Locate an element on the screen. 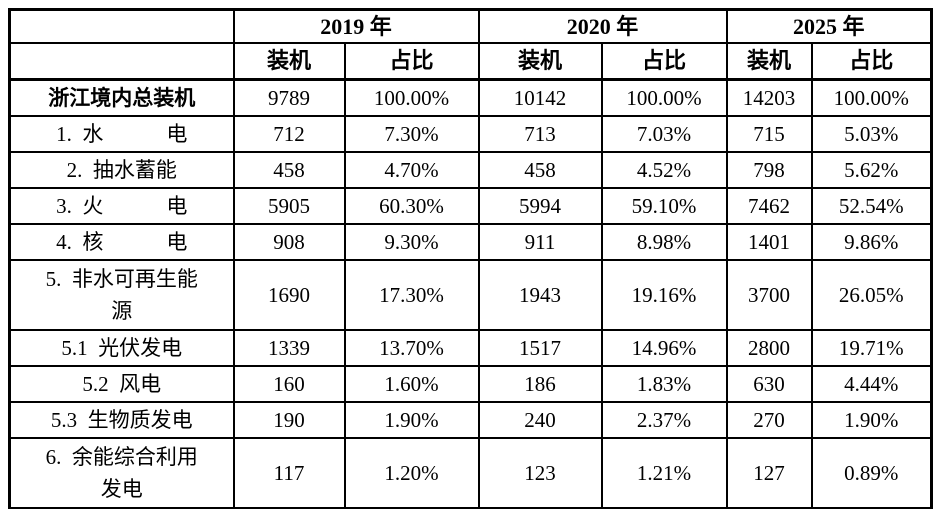 Image resolution: width=934 pixels, height=509 pixels. capacity-cell: 2800 is located at coordinates (769, 348).